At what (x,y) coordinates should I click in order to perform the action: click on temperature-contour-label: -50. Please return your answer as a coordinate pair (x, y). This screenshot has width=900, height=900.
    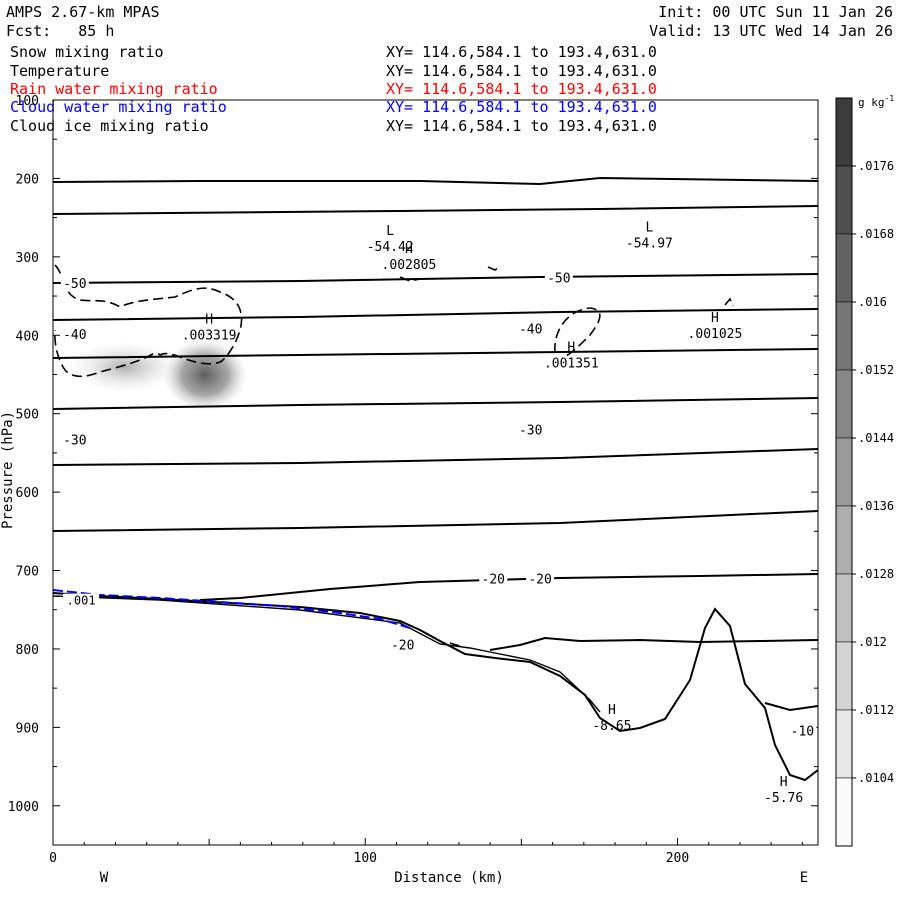
    Looking at the image, I should click on (74, 284).